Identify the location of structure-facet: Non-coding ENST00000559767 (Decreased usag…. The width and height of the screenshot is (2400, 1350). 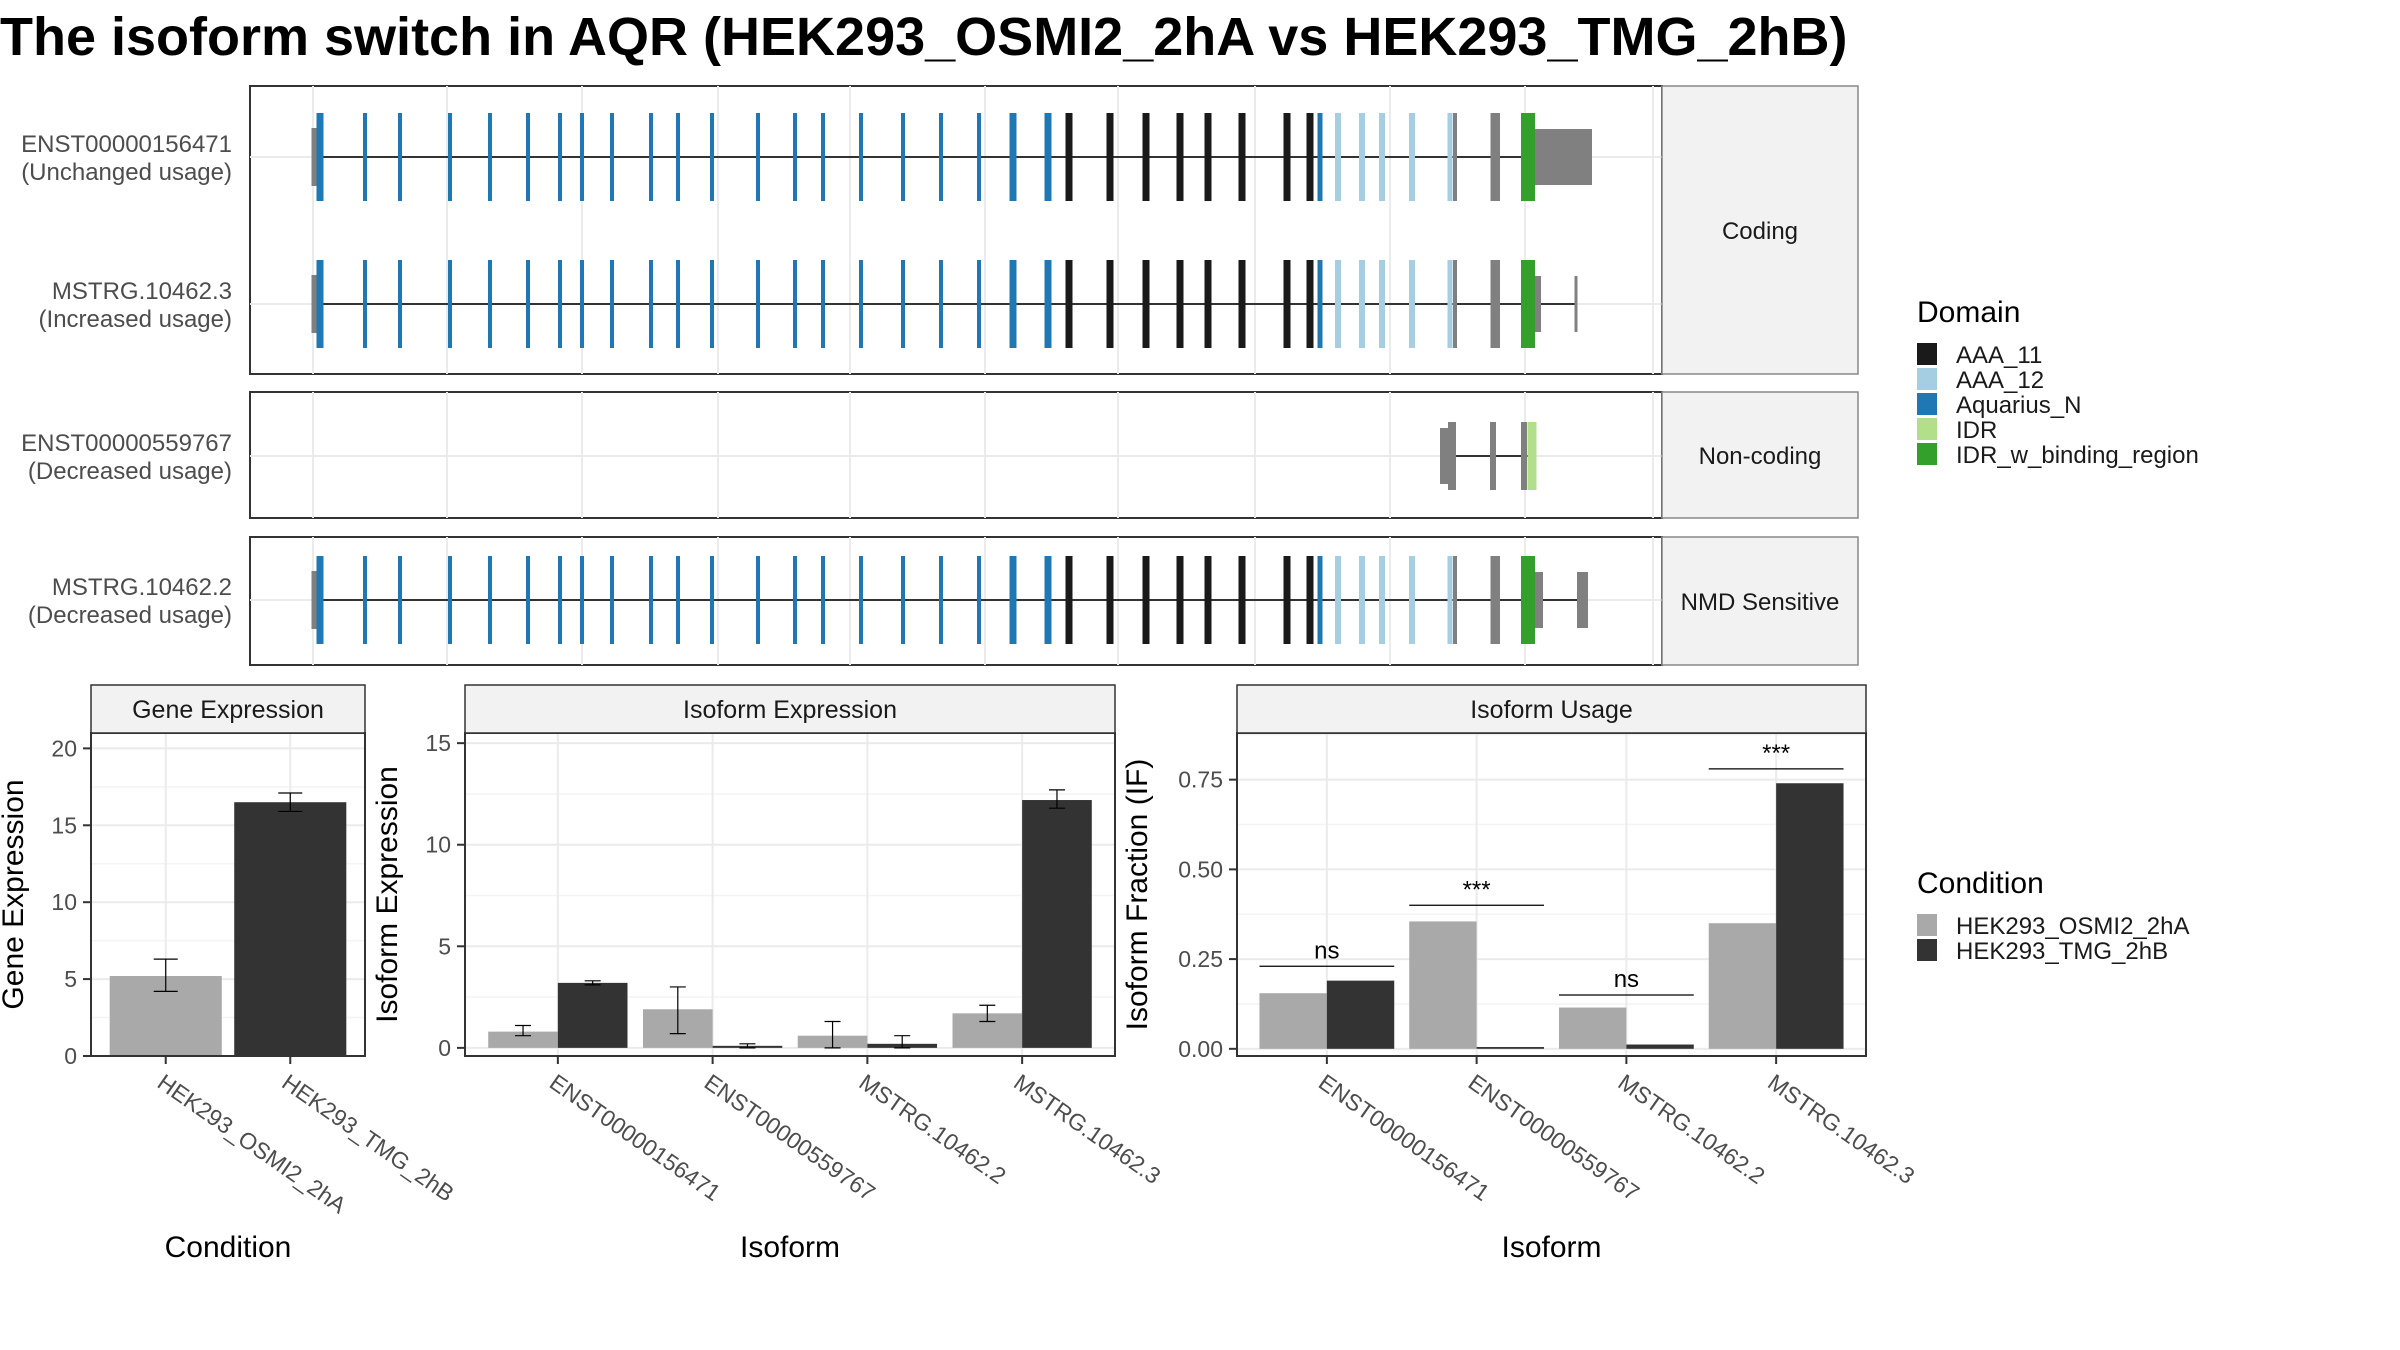
(940, 455).